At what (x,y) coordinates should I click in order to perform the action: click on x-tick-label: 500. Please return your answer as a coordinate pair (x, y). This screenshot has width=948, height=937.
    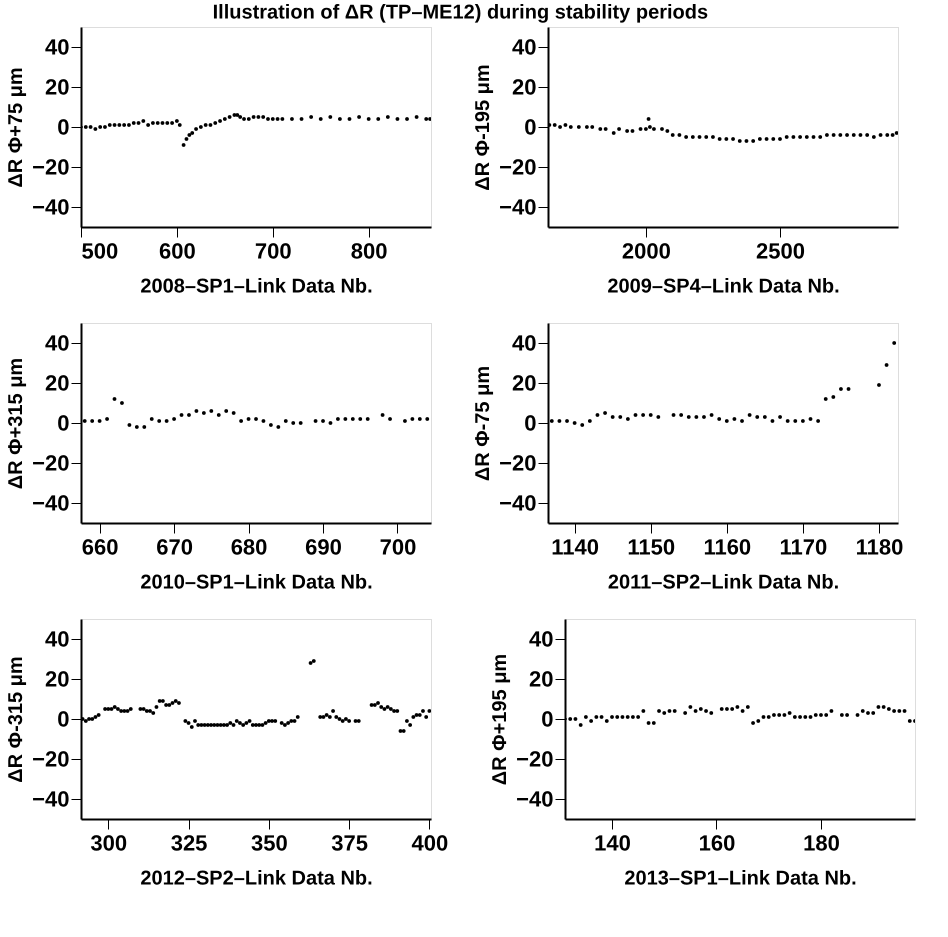
    Looking at the image, I should click on (100, 251).